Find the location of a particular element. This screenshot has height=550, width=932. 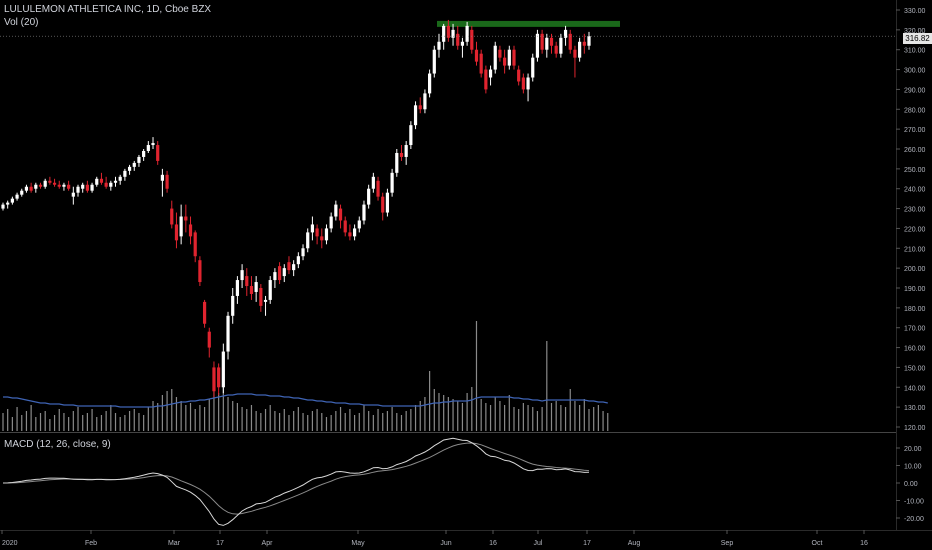

price-tick-label: 220.00 is located at coordinates (915, 229).